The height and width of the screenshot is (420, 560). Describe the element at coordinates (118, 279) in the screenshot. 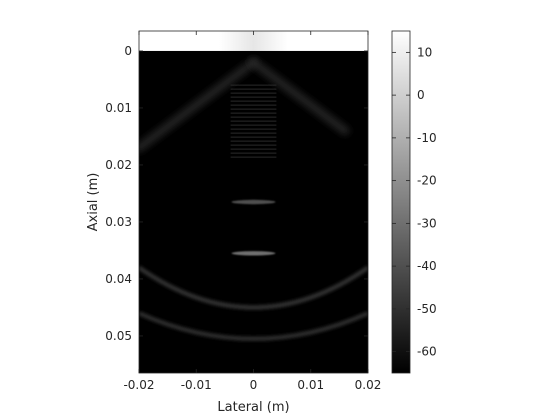

I see `y-tick-label: 0.04` at that location.